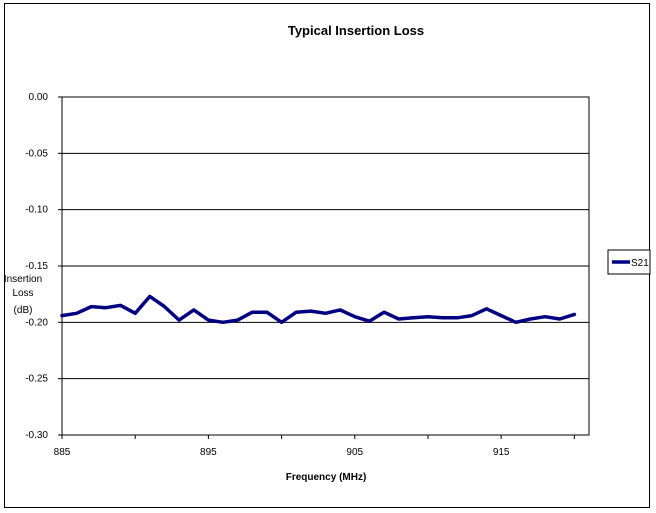 The height and width of the screenshot is (513, 656). Describe the element at coordinates (23, 279) in the screenshot. I see `y-axis-title-line-1: Insertion` at that location.